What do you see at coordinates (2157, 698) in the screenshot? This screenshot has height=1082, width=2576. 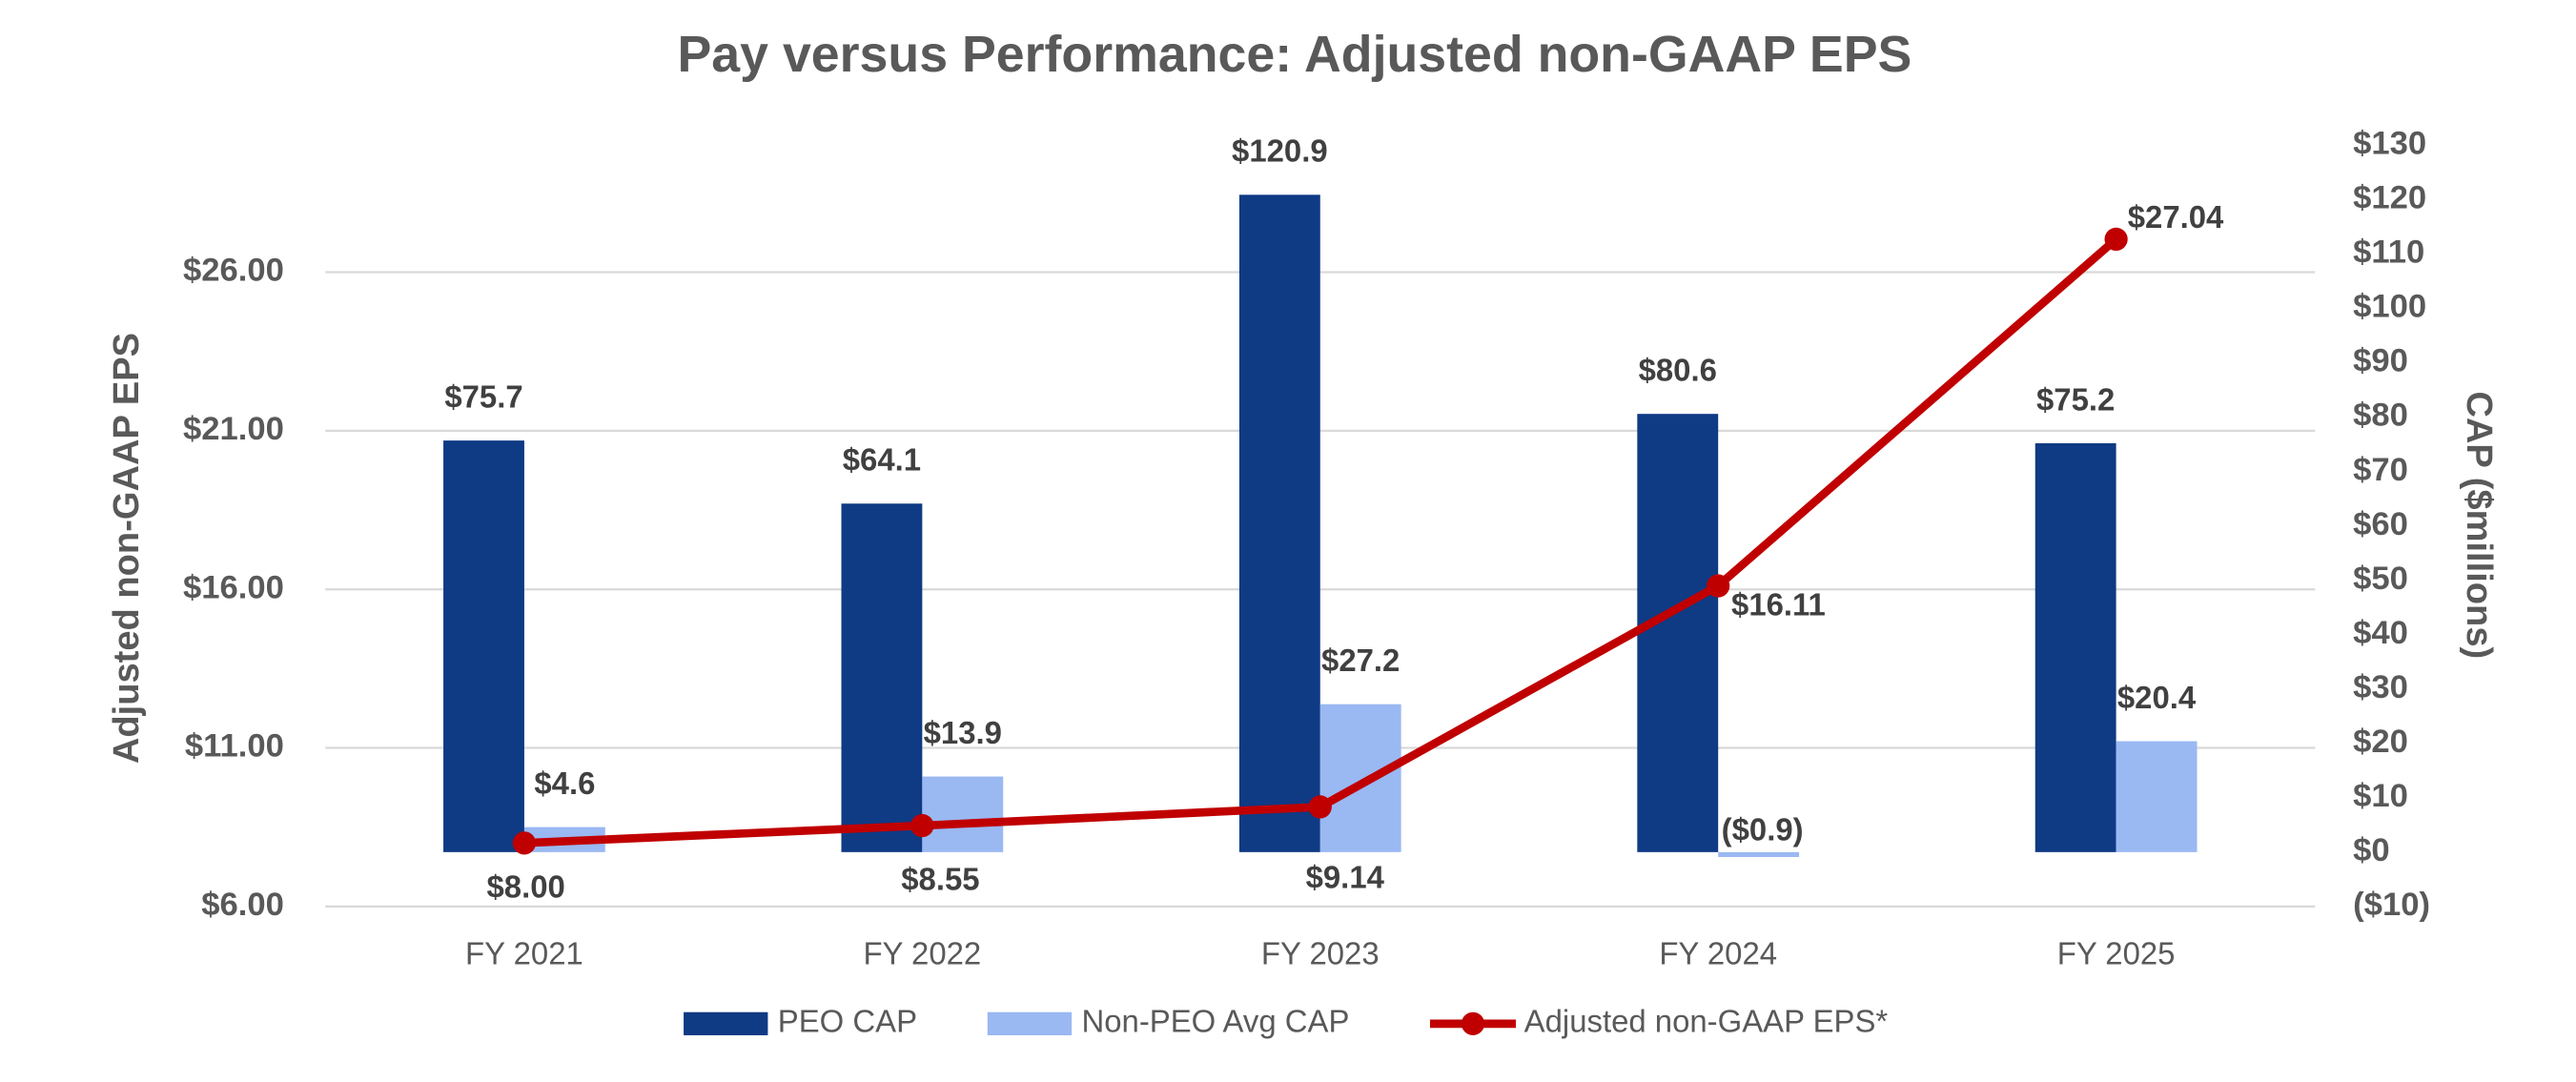 I see `data-label: $20.4` at bounding box center [2157, 698].